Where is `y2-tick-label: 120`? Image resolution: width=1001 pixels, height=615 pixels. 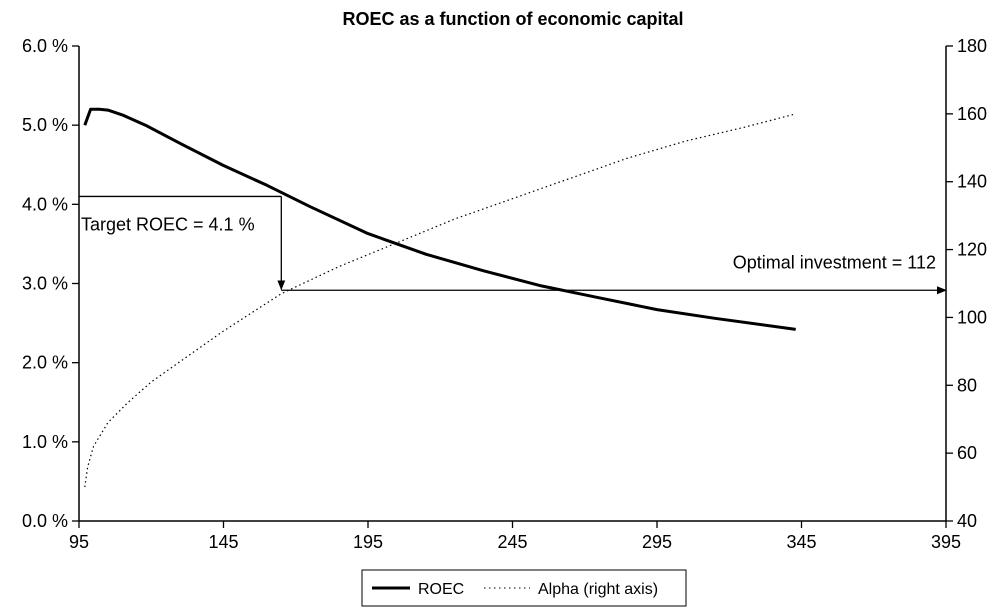 y2-tick-label: 120 is located at coordinates (972, 250).